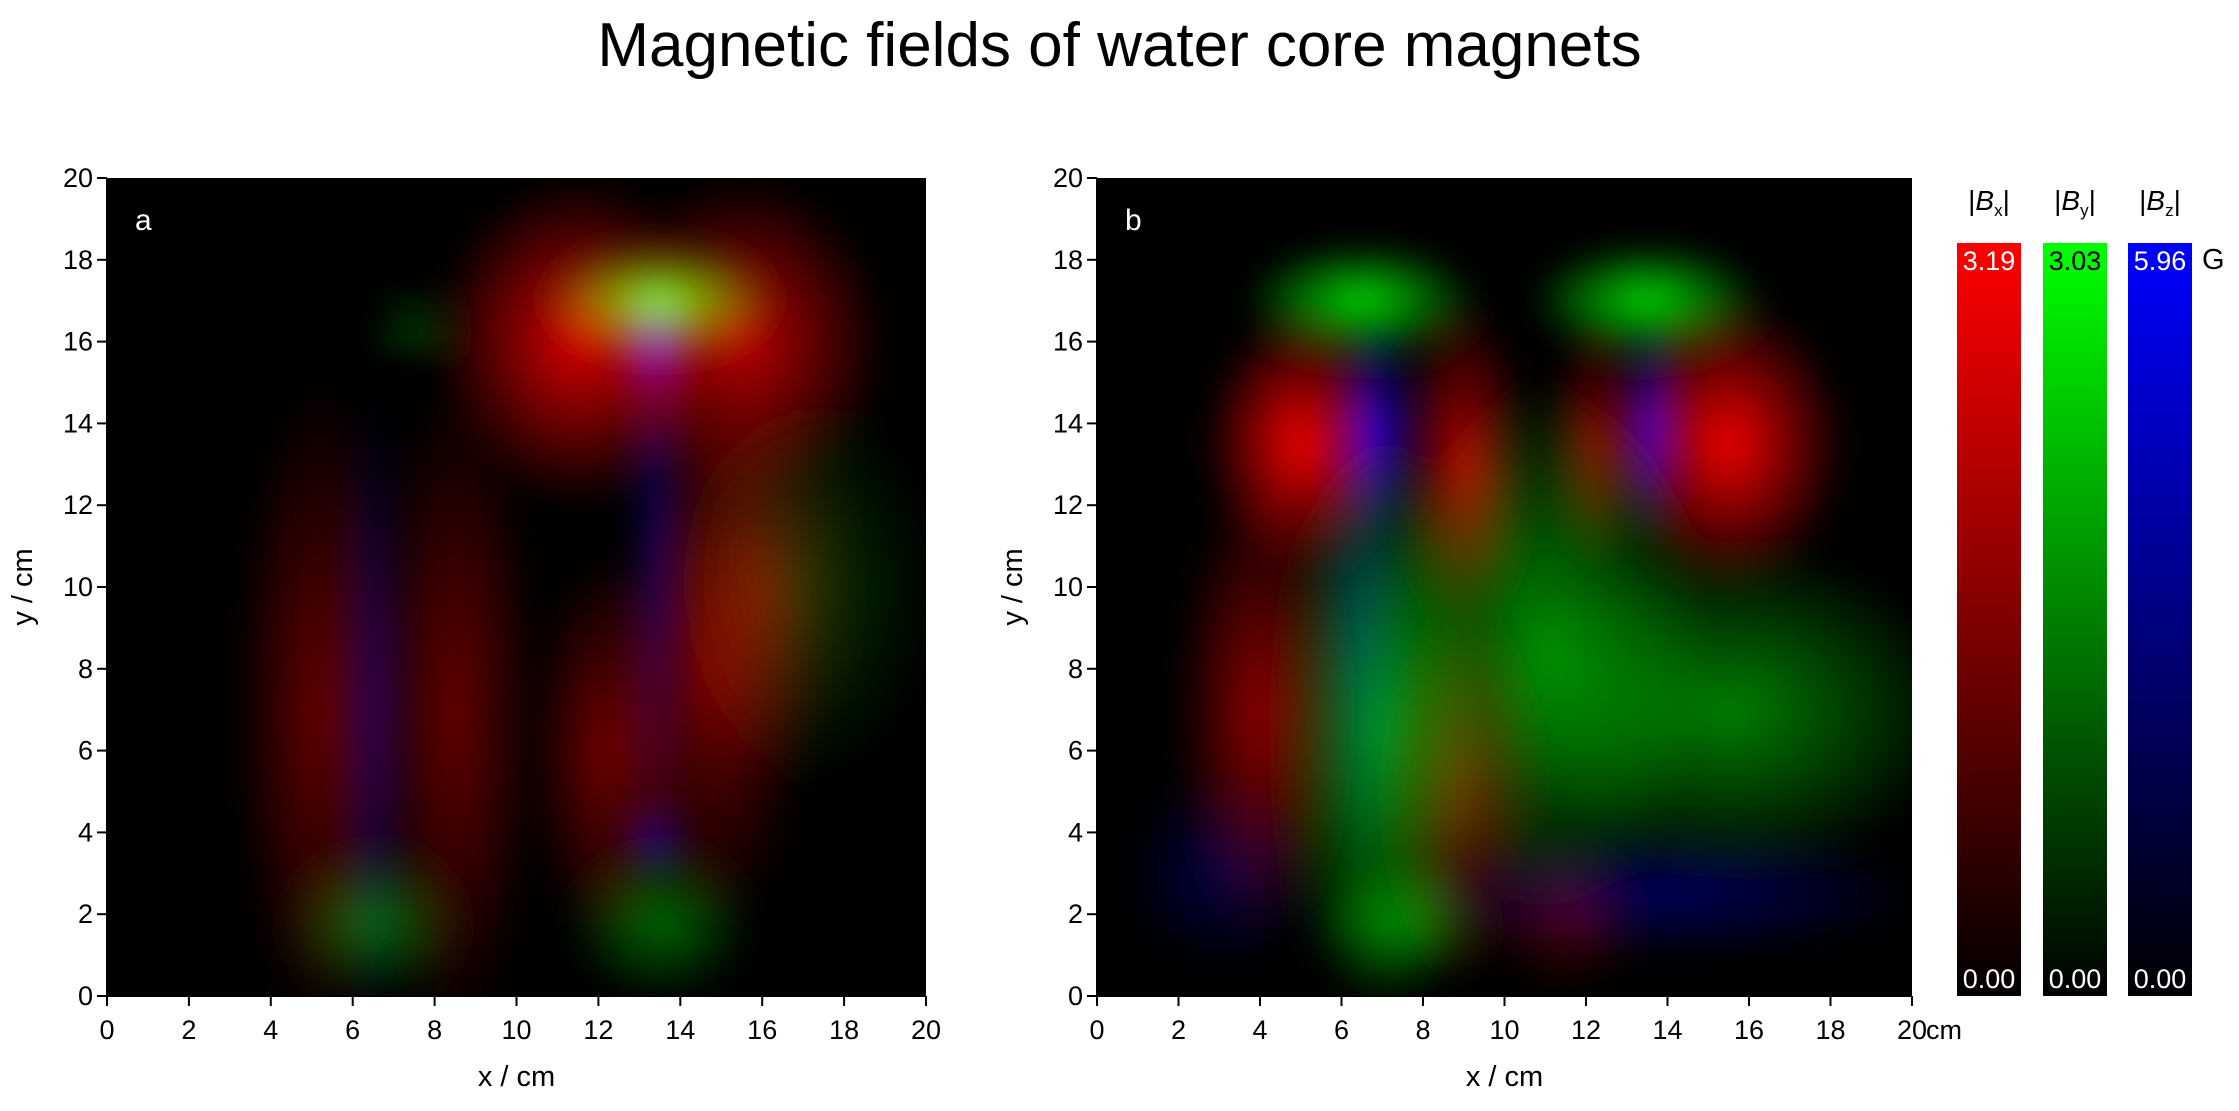  Describe the element at coordinates (1944, 1030) in the screenshot. I see `x-unit-label: cm` at that location.